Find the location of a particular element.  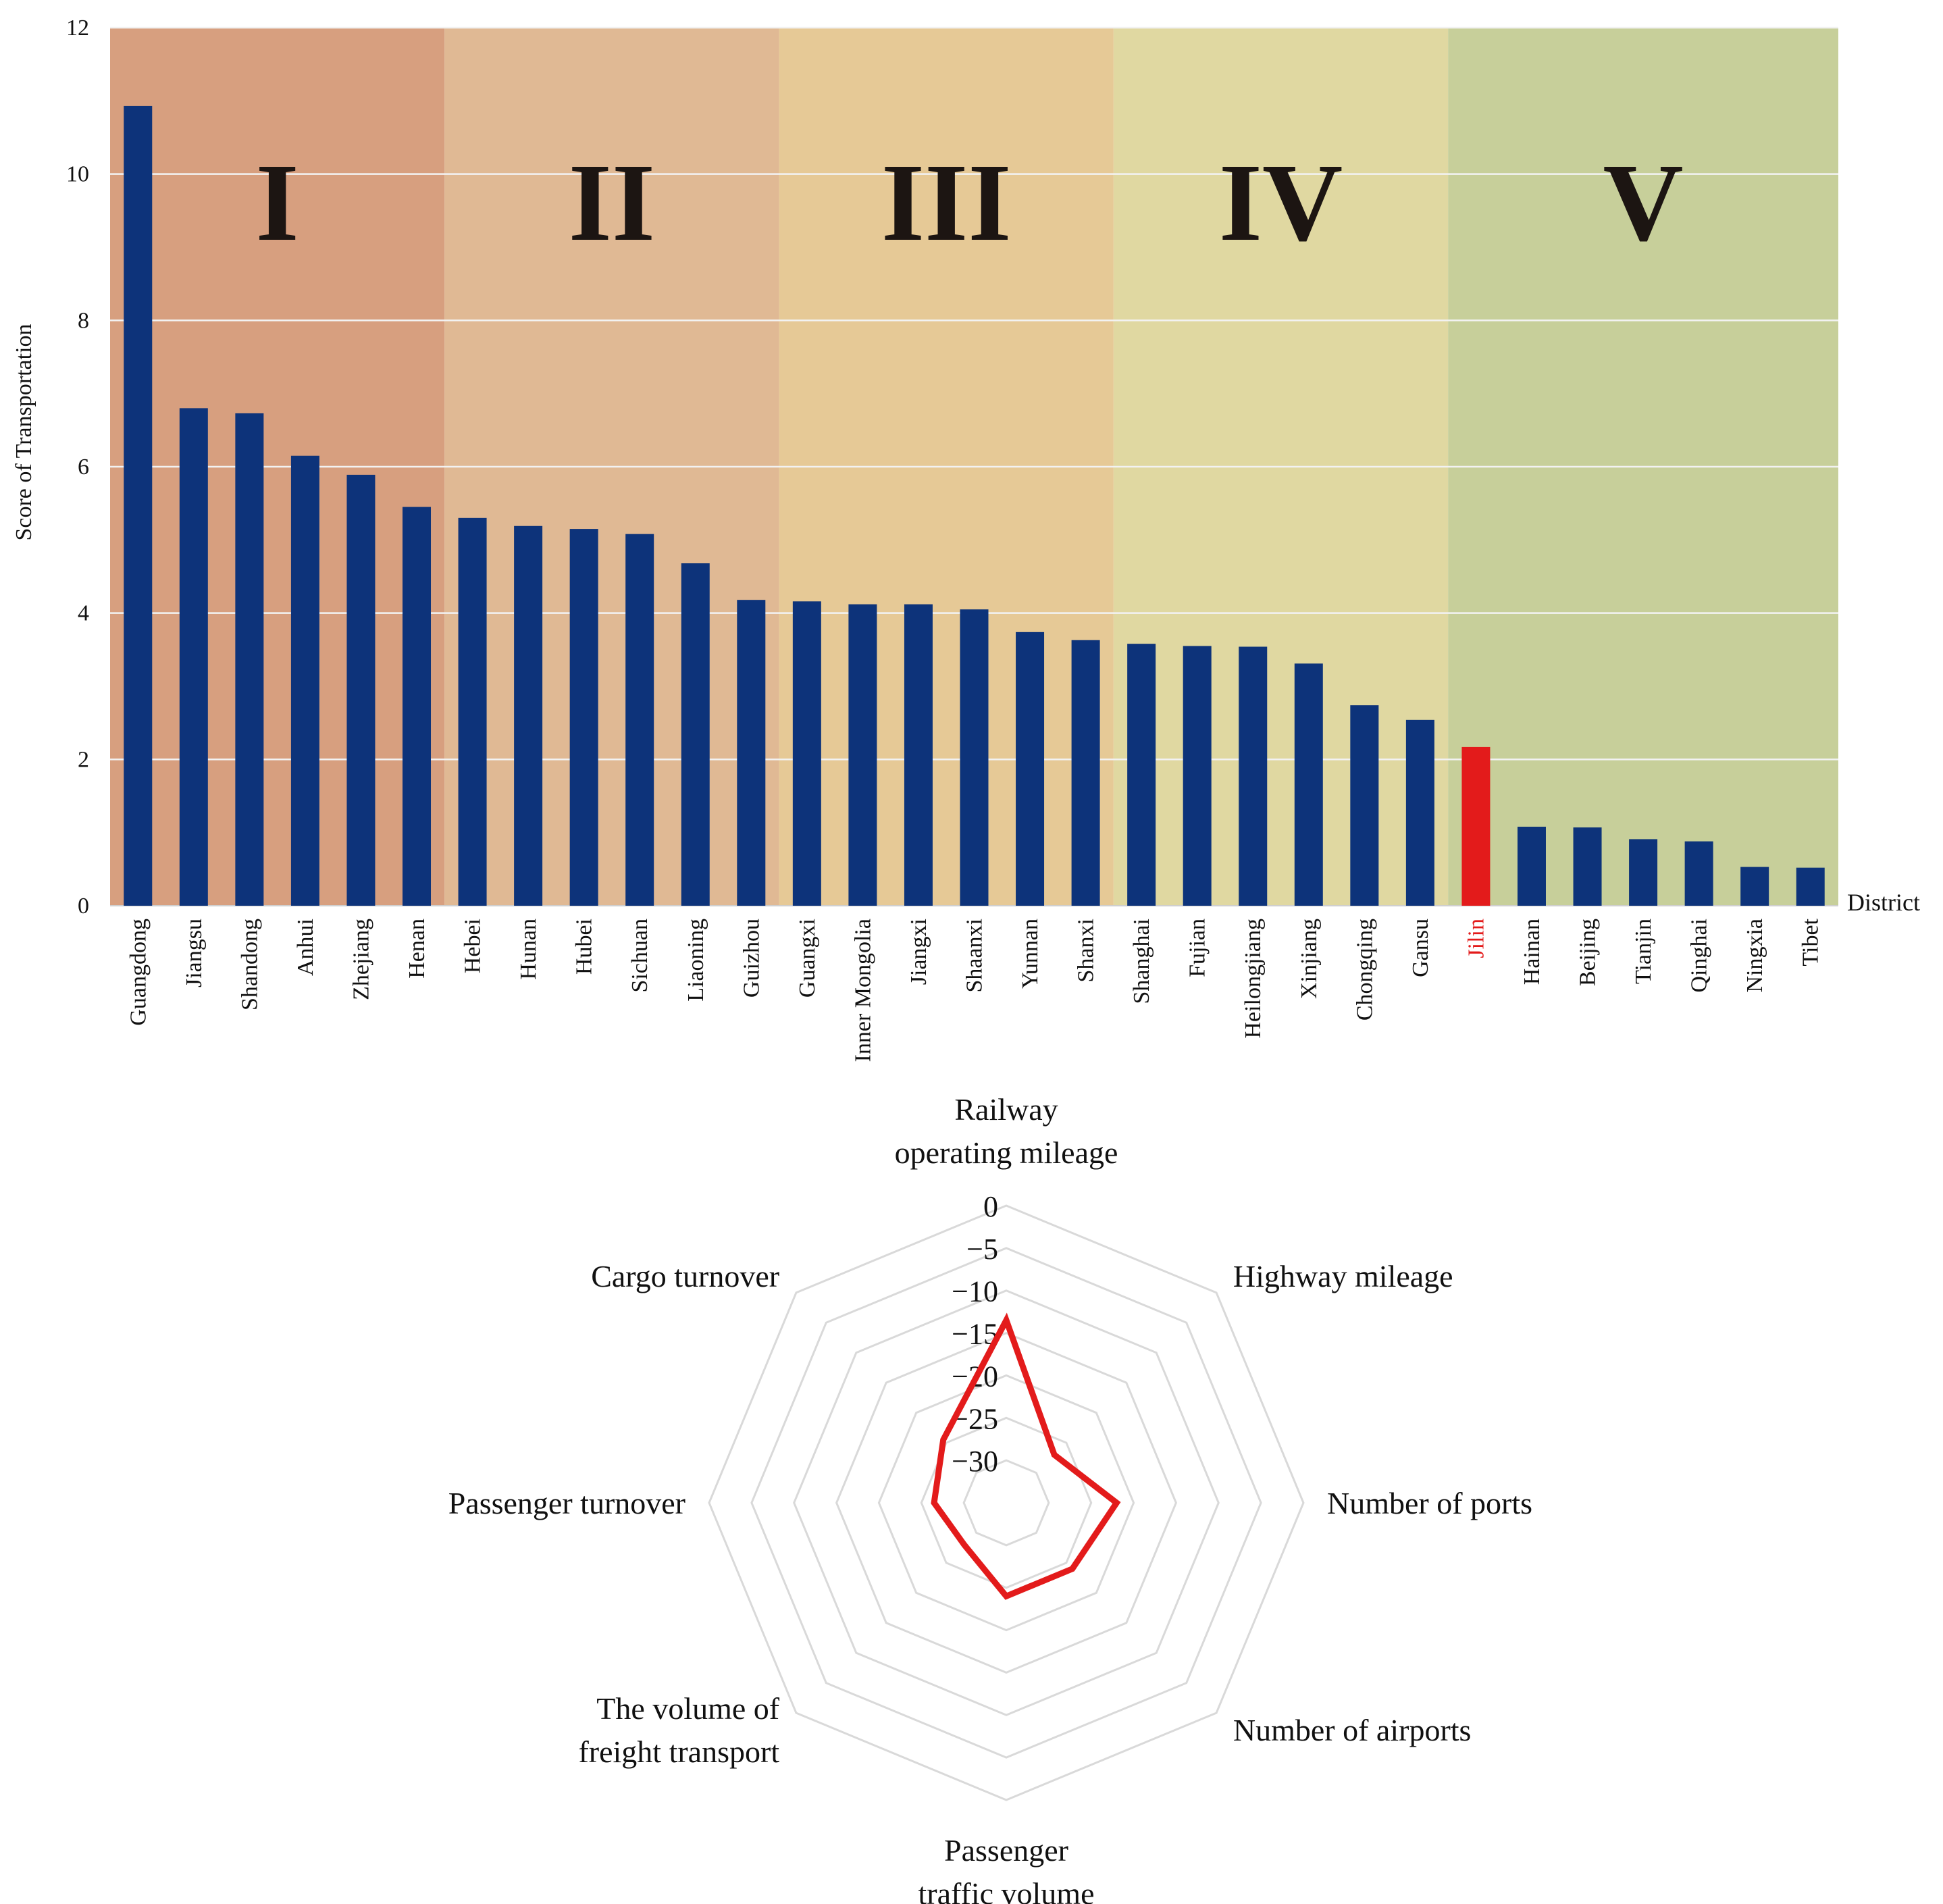

bar-zhejiang is located at coordinates (360, 690).